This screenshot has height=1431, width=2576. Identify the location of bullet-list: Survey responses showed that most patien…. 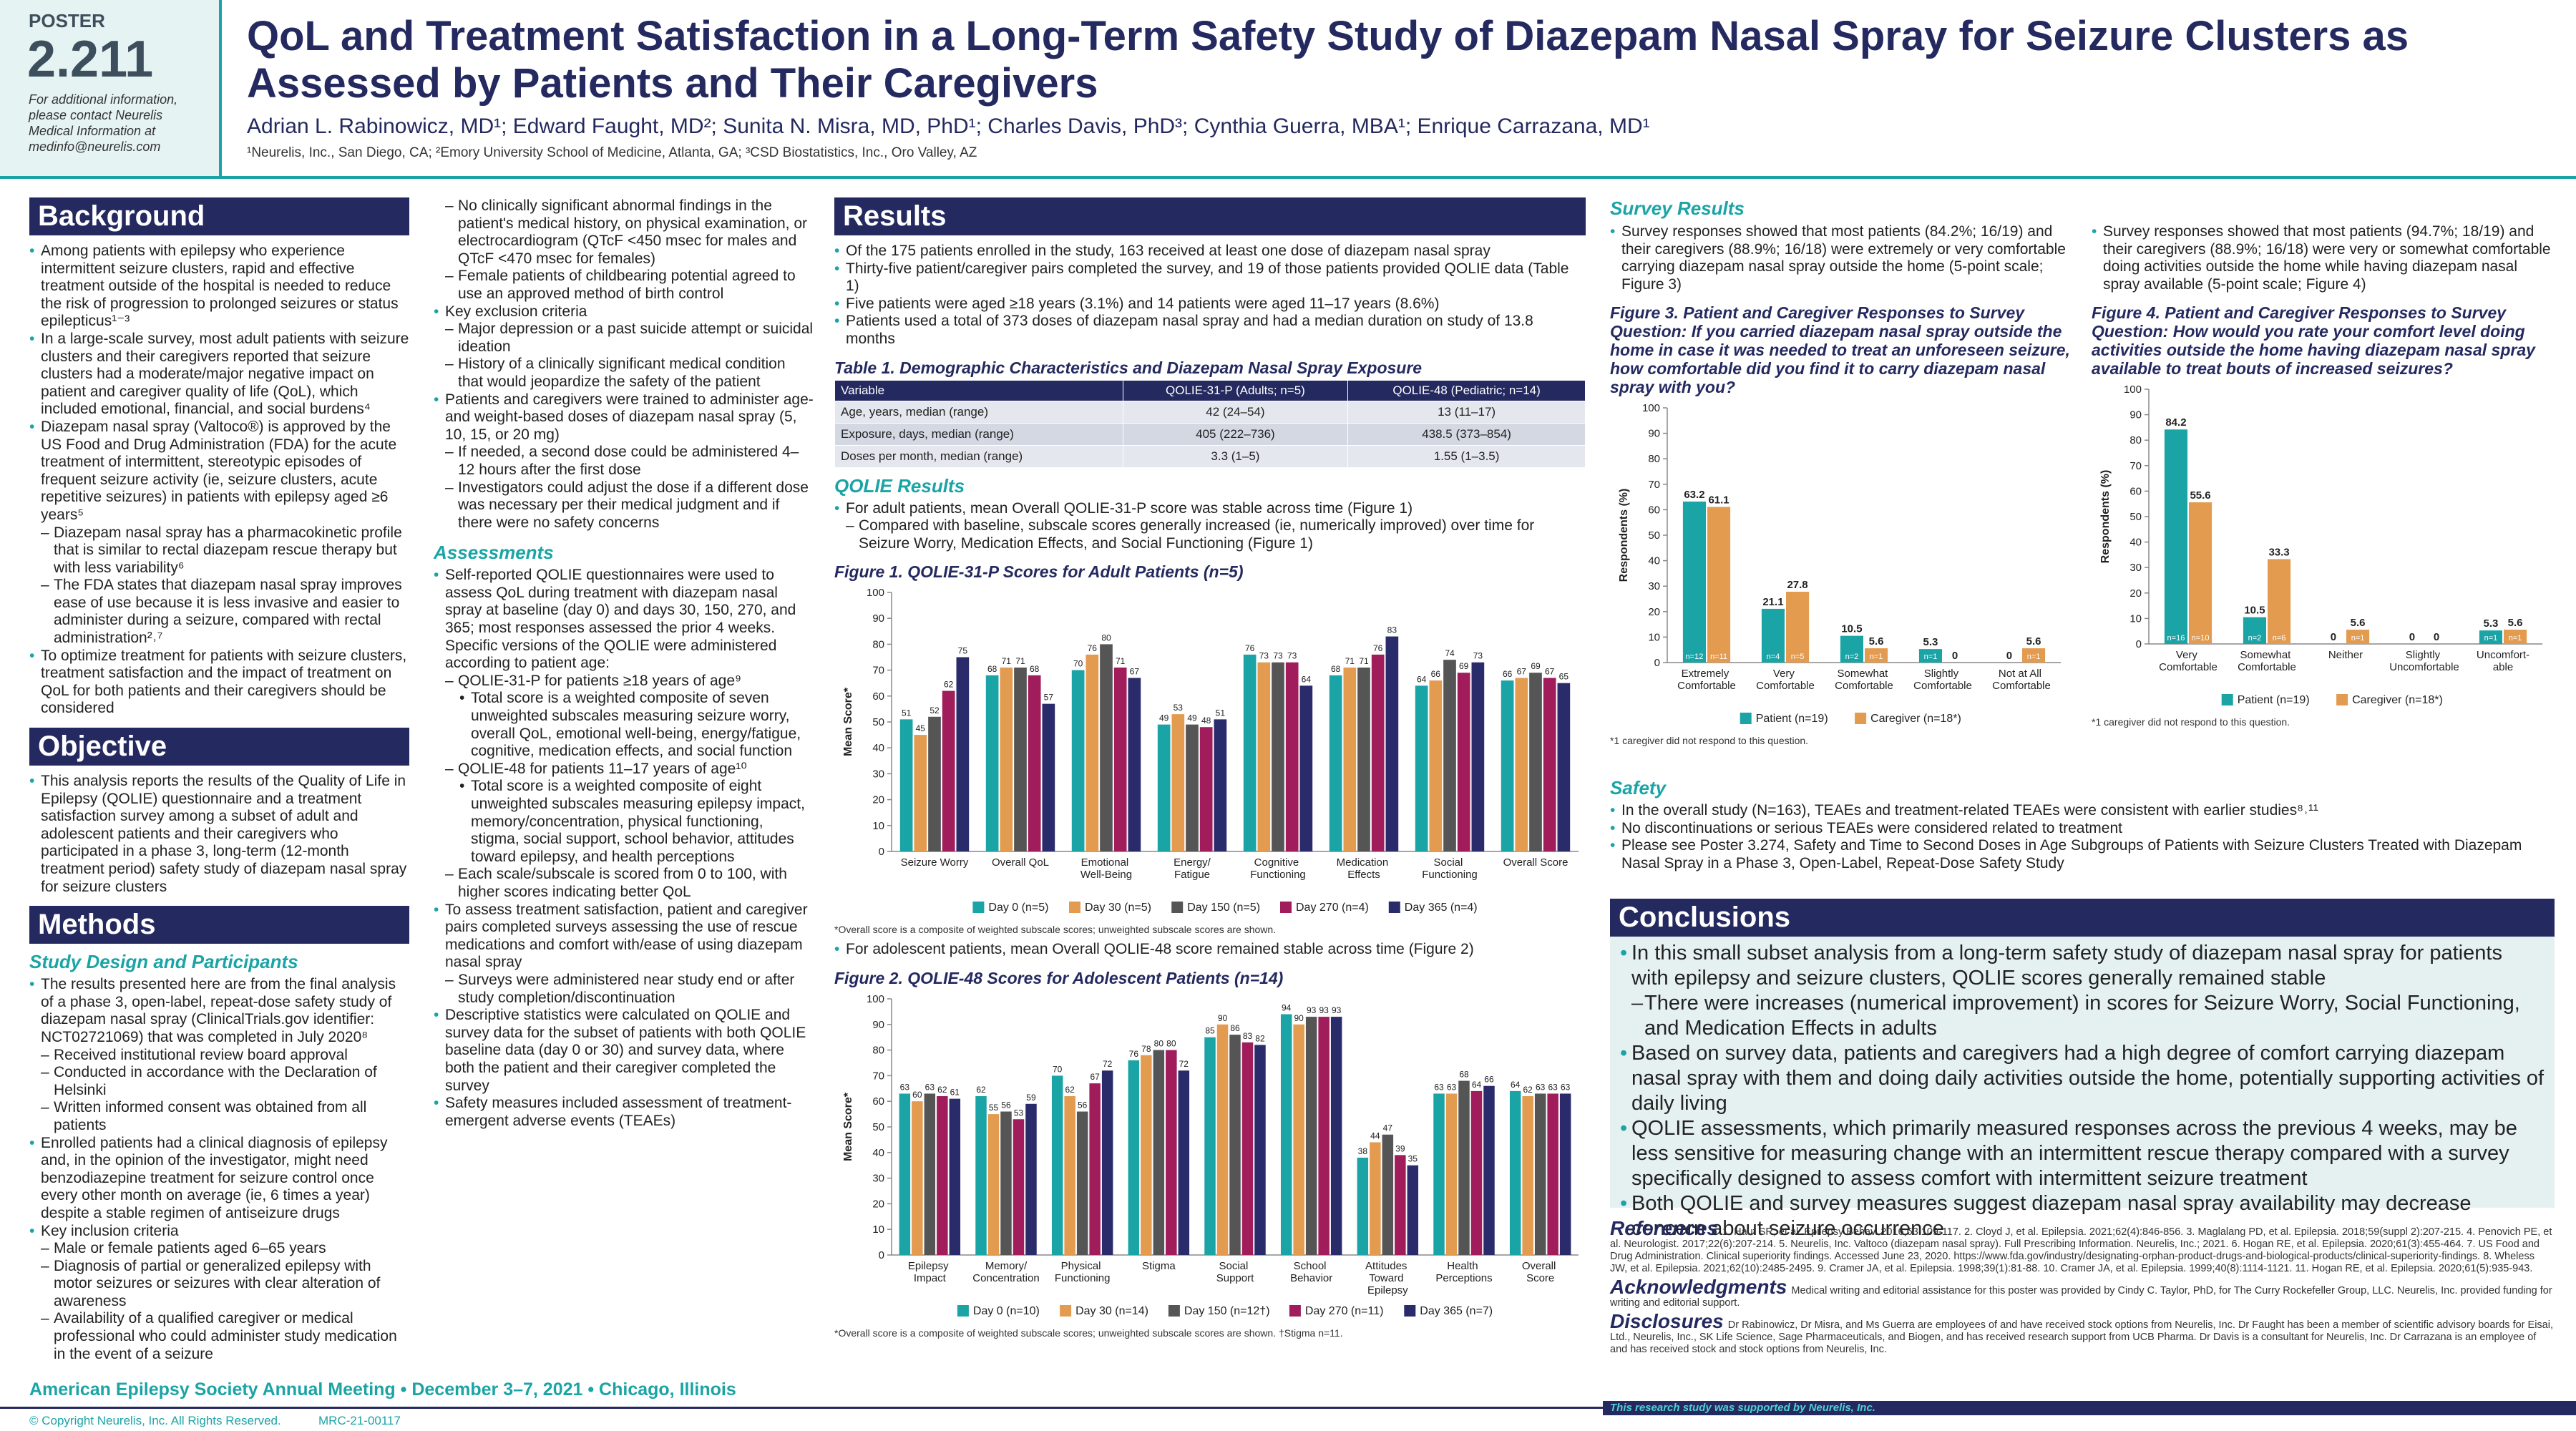
(2323, 258).